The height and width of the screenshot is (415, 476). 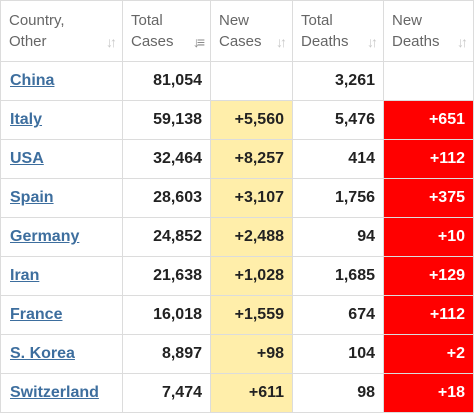 What do you see at coordinates (251, 315) in the screenshot?
I see `cell-new-cases: +1,559` at bounding box center [251, 315].